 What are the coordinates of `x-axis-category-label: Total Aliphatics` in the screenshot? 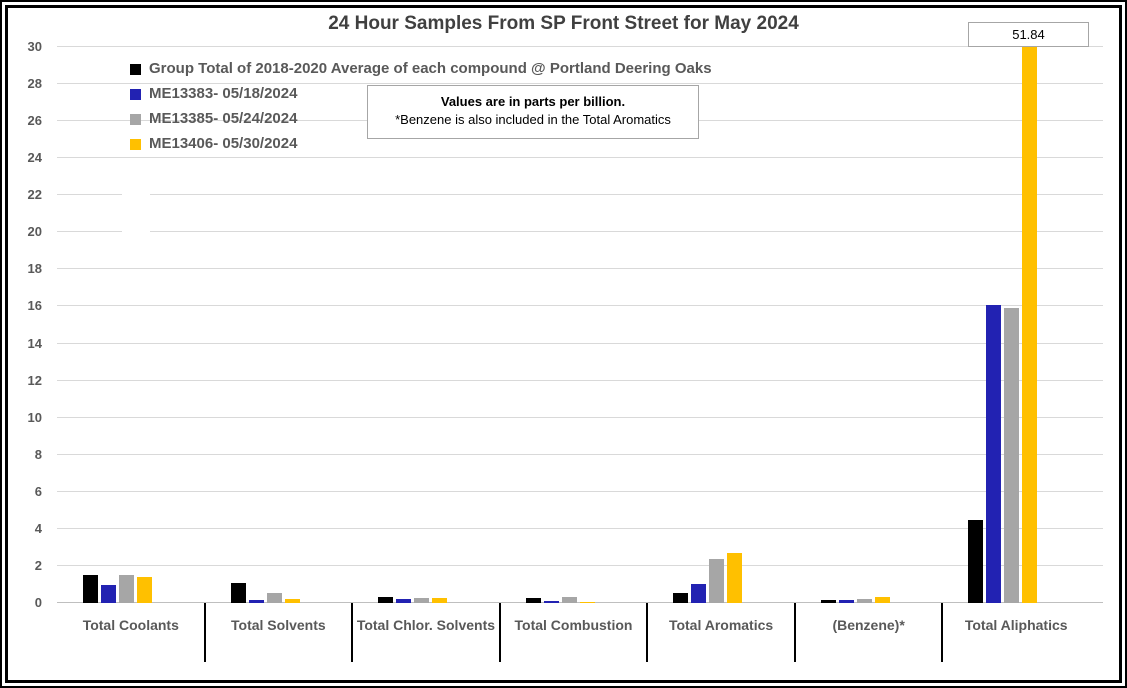 It's located at (1016, 625).